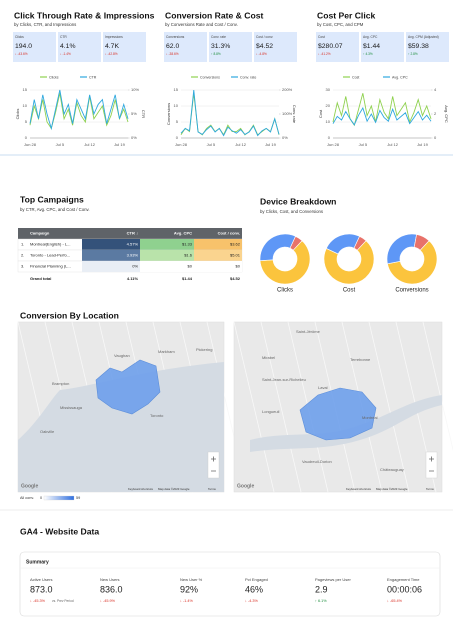 The height and width of the screenshot is (623, 453). Describe the element at coordinates (256, 579) in the screenshot. I see `metric-label: Pct Engaged` at that location.